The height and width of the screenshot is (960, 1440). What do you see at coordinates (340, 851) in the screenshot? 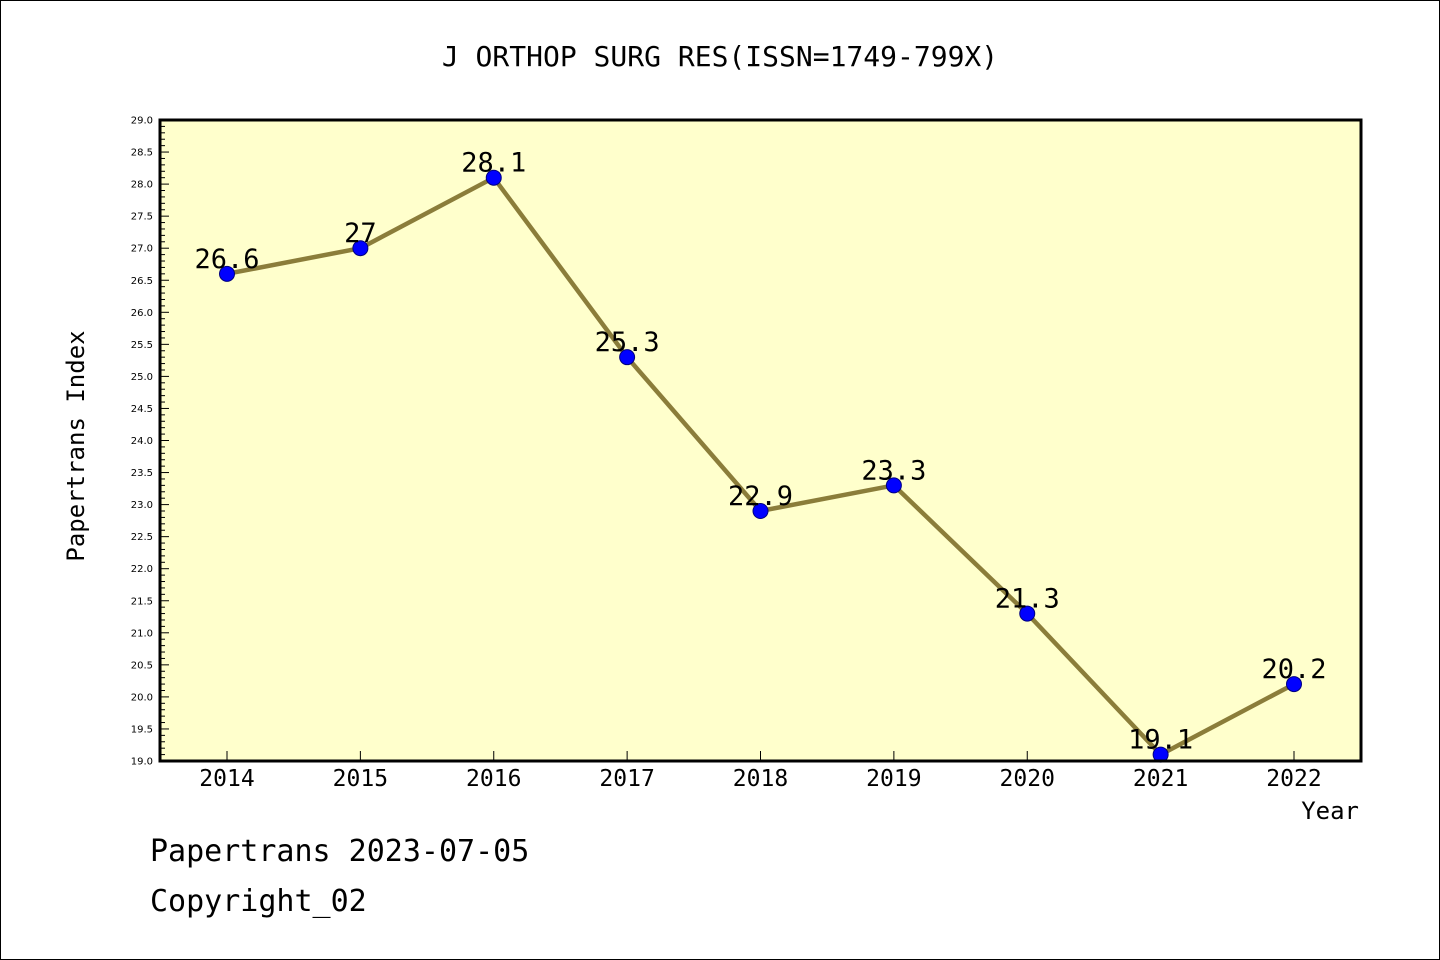
I see `footer-date: Papertrans 2023-07-05` at bounding box center [340, 851].